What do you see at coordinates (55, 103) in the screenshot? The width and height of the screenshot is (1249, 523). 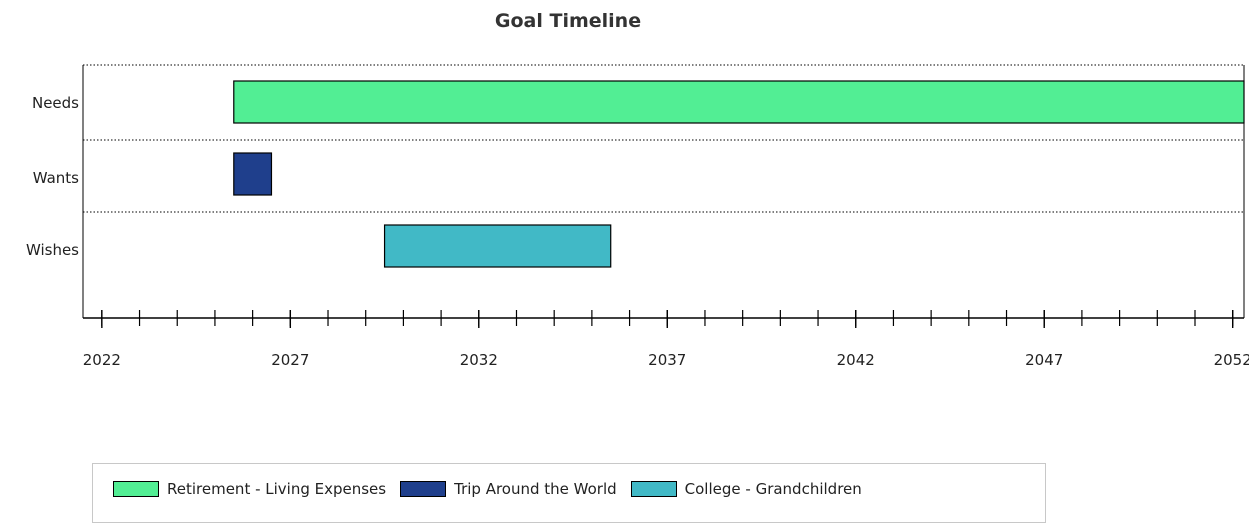 I see `category-label: Needs` at bounding box center [55, 103].